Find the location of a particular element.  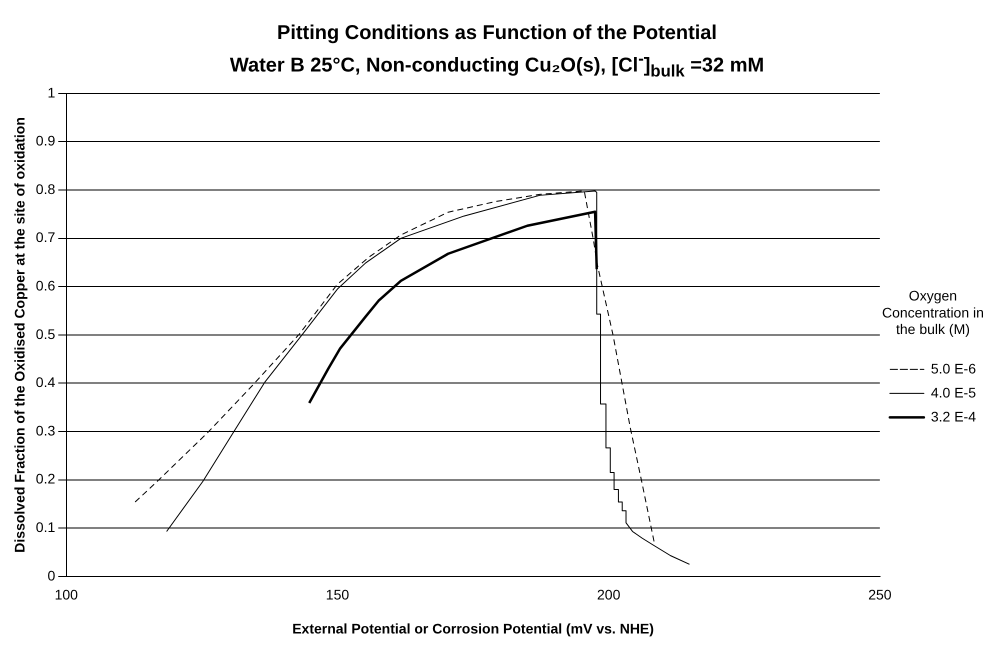

x-tick-label: 100 is located at coordinates (66, 594).